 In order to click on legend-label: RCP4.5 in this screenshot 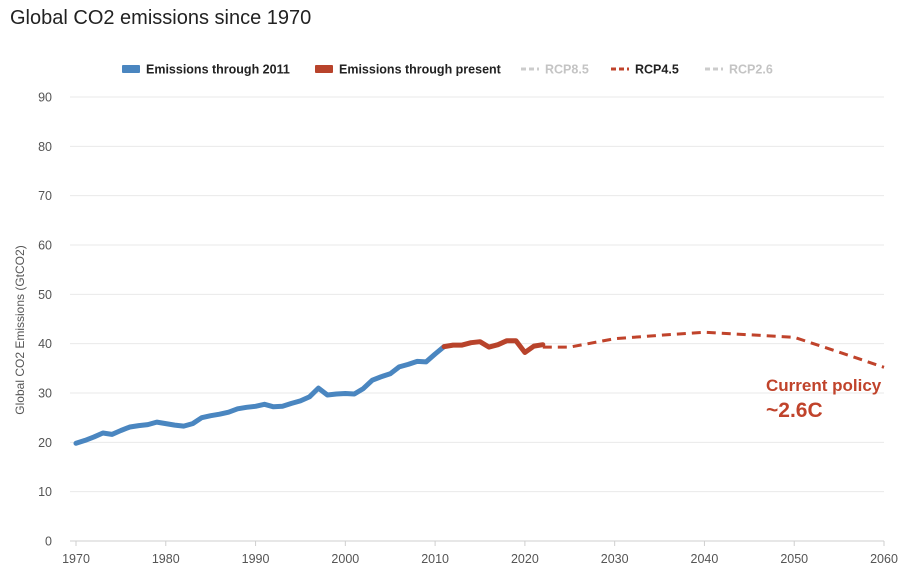, I will do `click(657, 70)`.